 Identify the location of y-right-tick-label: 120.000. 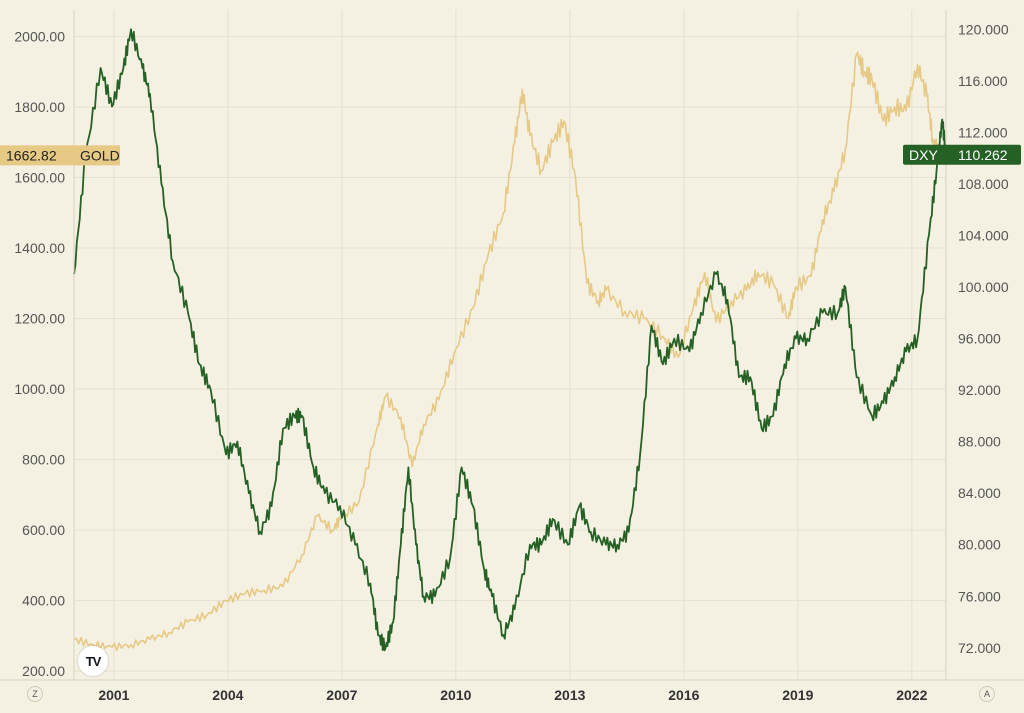
(983, 29).